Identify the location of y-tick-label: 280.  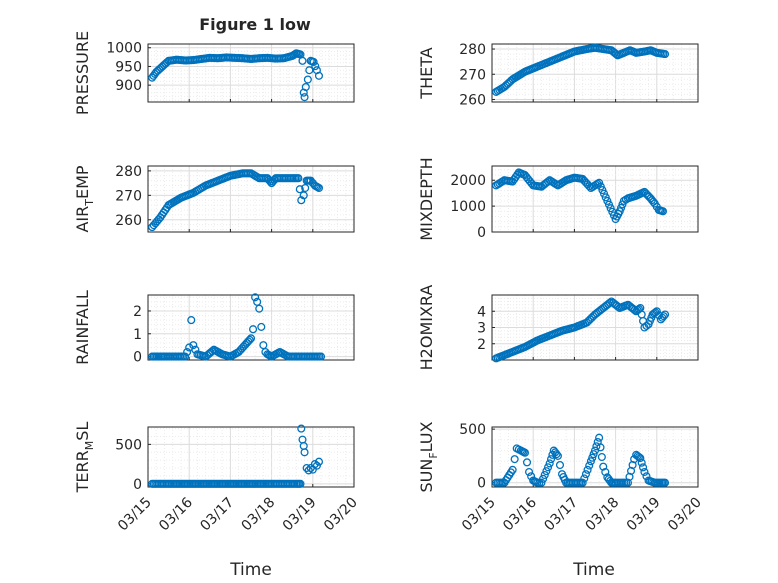
(128, 172).